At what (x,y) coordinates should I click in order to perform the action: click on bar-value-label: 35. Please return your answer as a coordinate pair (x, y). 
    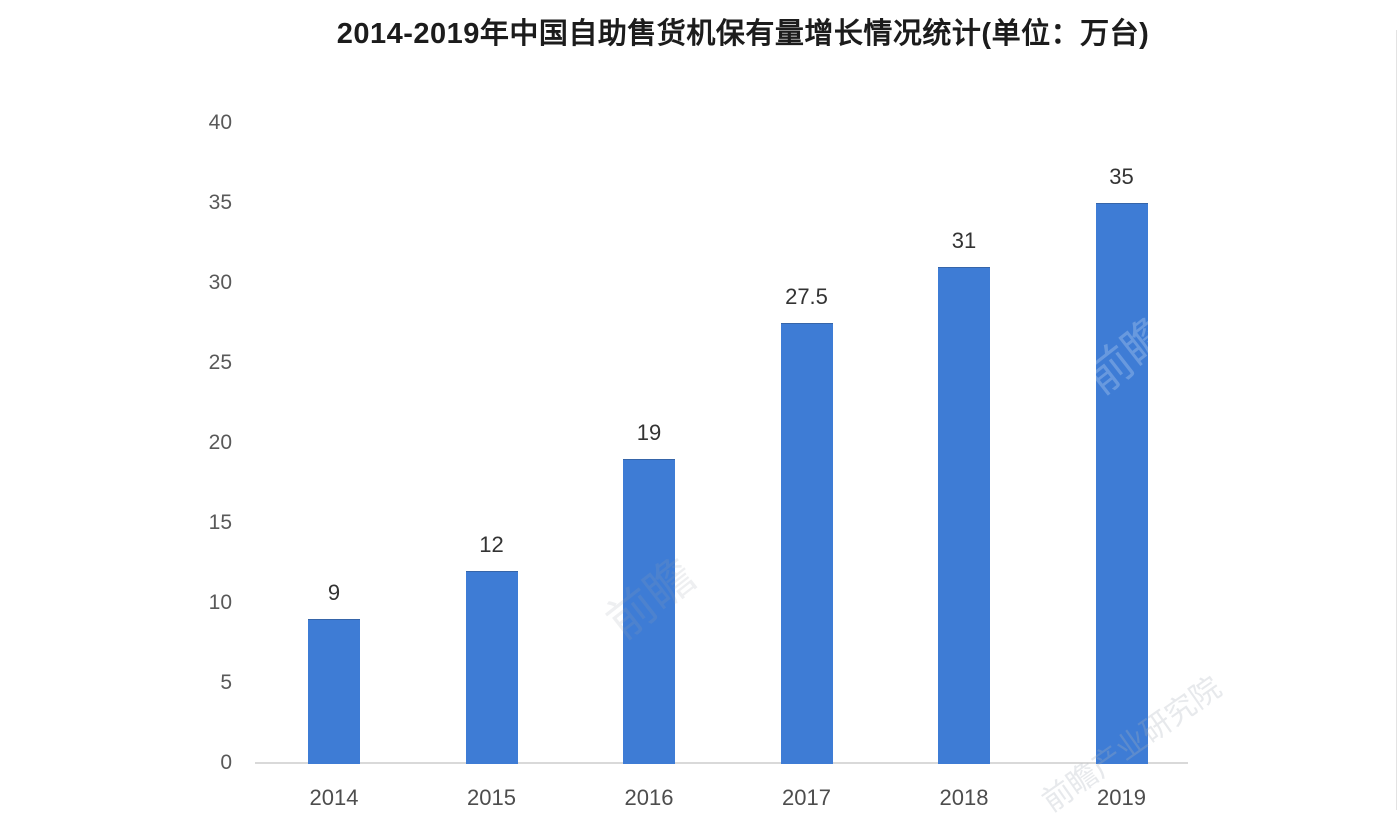
    Looking at the image, I should click on (1121, 176).